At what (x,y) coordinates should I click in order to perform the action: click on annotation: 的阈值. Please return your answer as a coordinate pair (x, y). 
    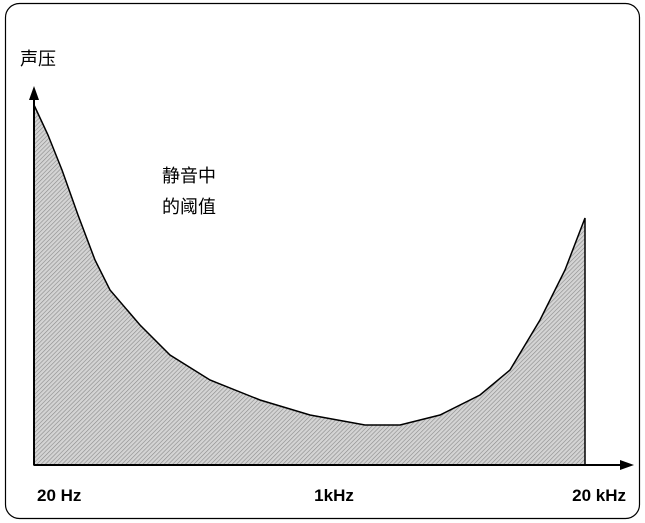
    Looking at the image, I should click on (189, 207).